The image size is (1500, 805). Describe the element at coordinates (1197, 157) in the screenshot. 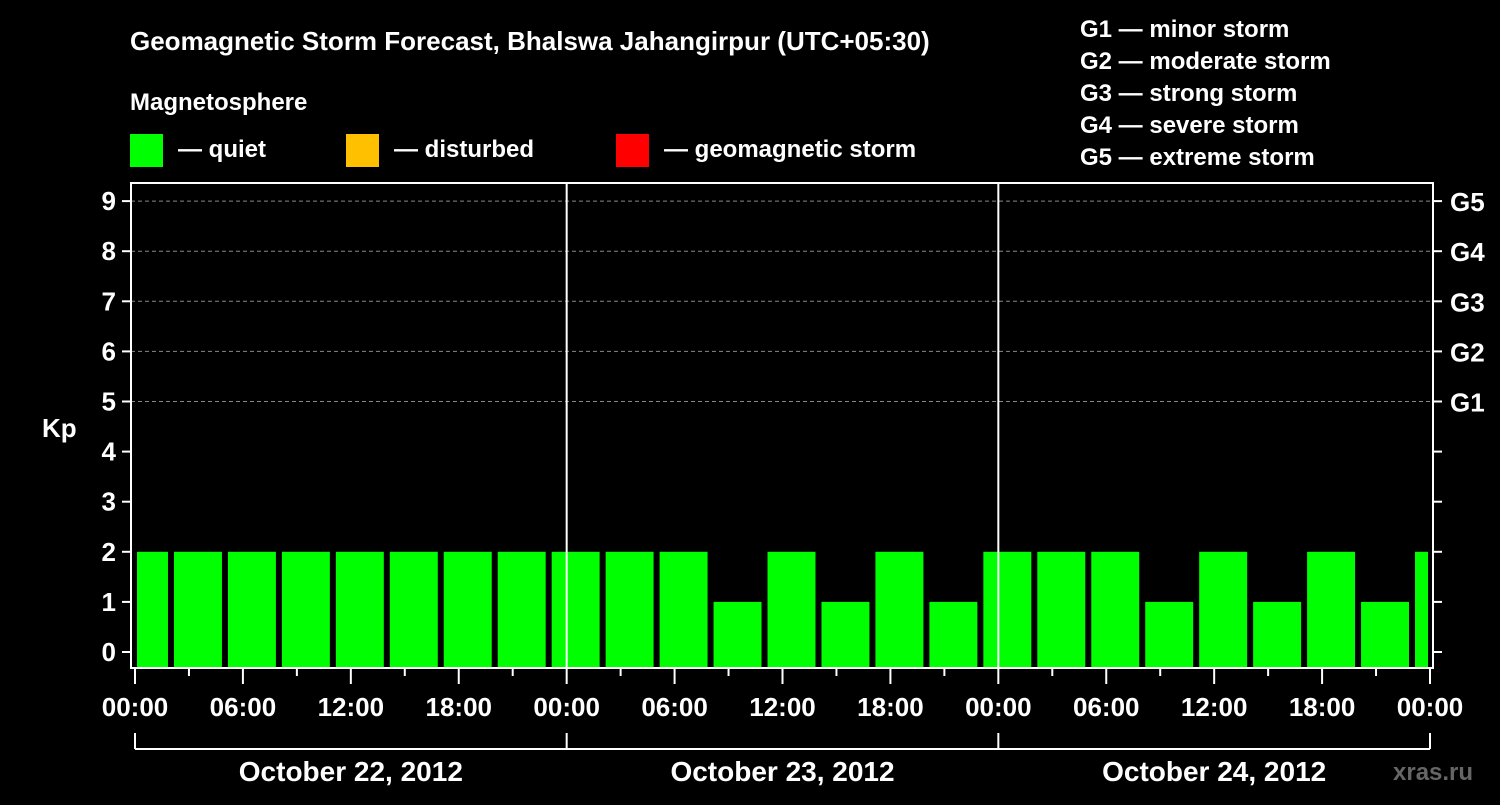

I see `g-scale-item: G5 — extreme storm` at that location.